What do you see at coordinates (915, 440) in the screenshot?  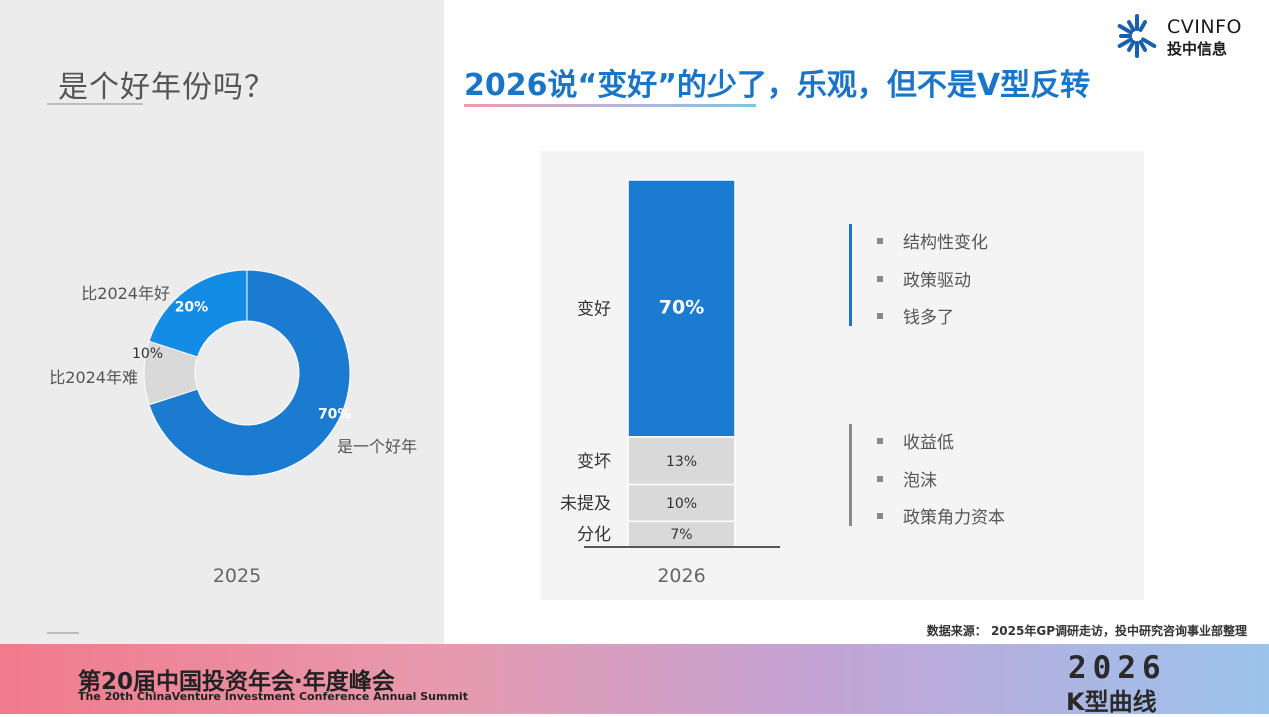 I see `negative-note-item: 收益低` at bounding box center [915, 440].